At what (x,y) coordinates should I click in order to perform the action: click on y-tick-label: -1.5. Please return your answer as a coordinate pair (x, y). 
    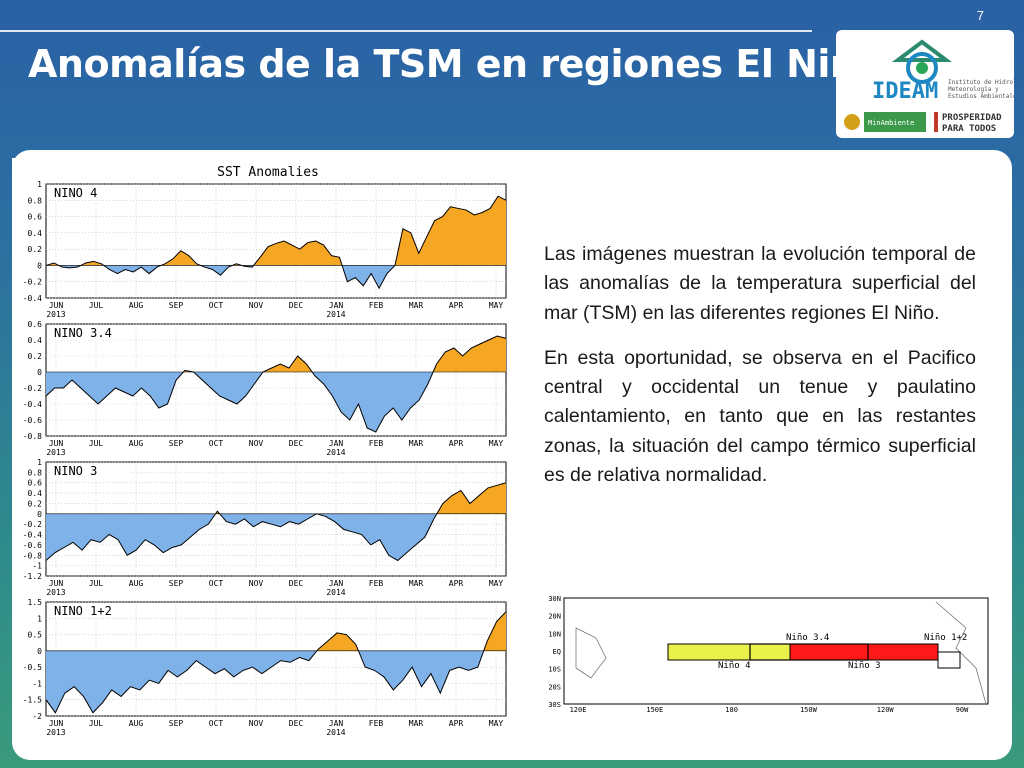
    Looking at the image, I should click on (32, 700).